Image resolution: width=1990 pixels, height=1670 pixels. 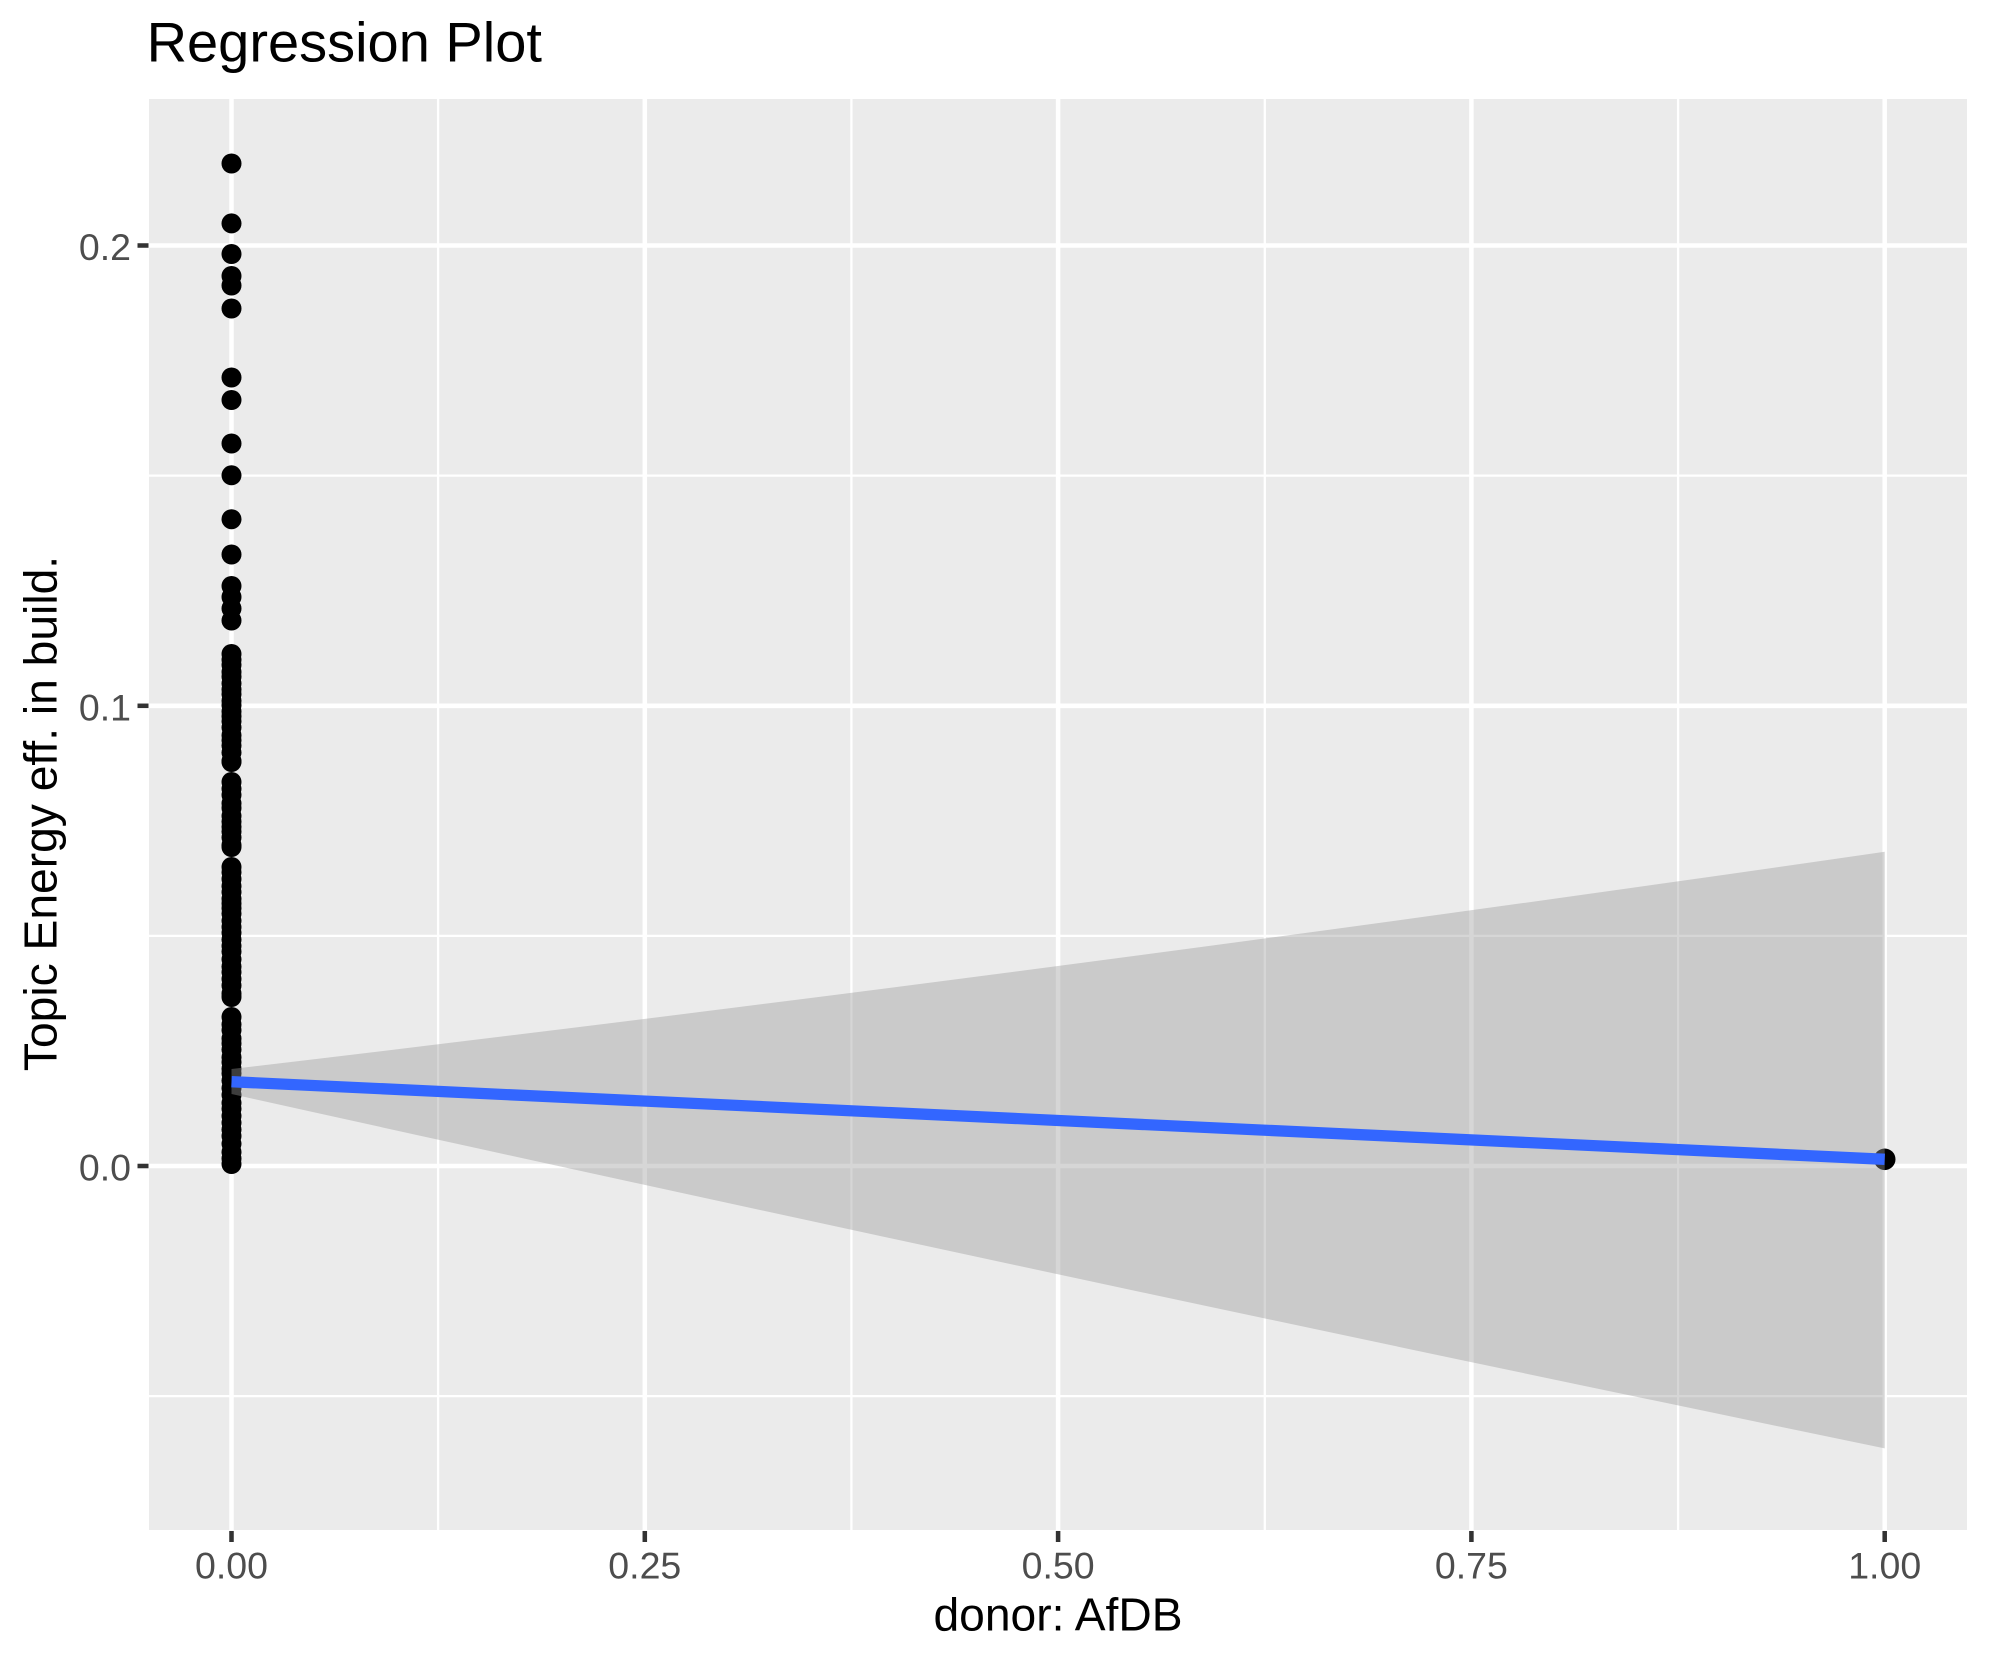 What do you see at coordinates (1471, 1566) in the screenshot?
I see `svg-text: 0.75` at bounding box center [1471, 1566].